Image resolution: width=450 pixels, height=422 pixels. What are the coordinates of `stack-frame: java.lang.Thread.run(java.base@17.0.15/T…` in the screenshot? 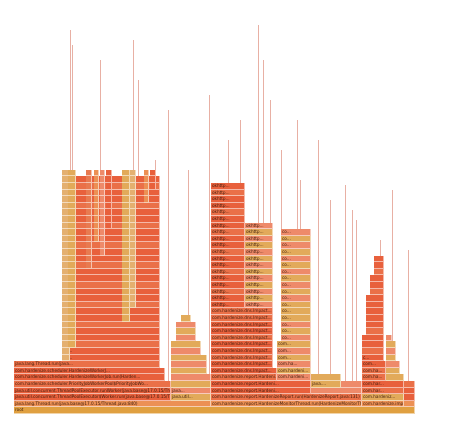 It's located at (112, 404).